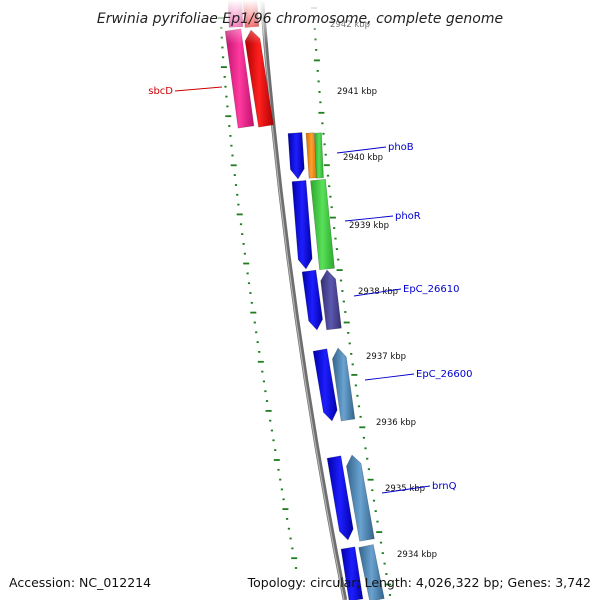 The height and width of the screenshot is (600, 600). I want to click on kbp-tick-label: 2936 kbp, so click(396, 423).